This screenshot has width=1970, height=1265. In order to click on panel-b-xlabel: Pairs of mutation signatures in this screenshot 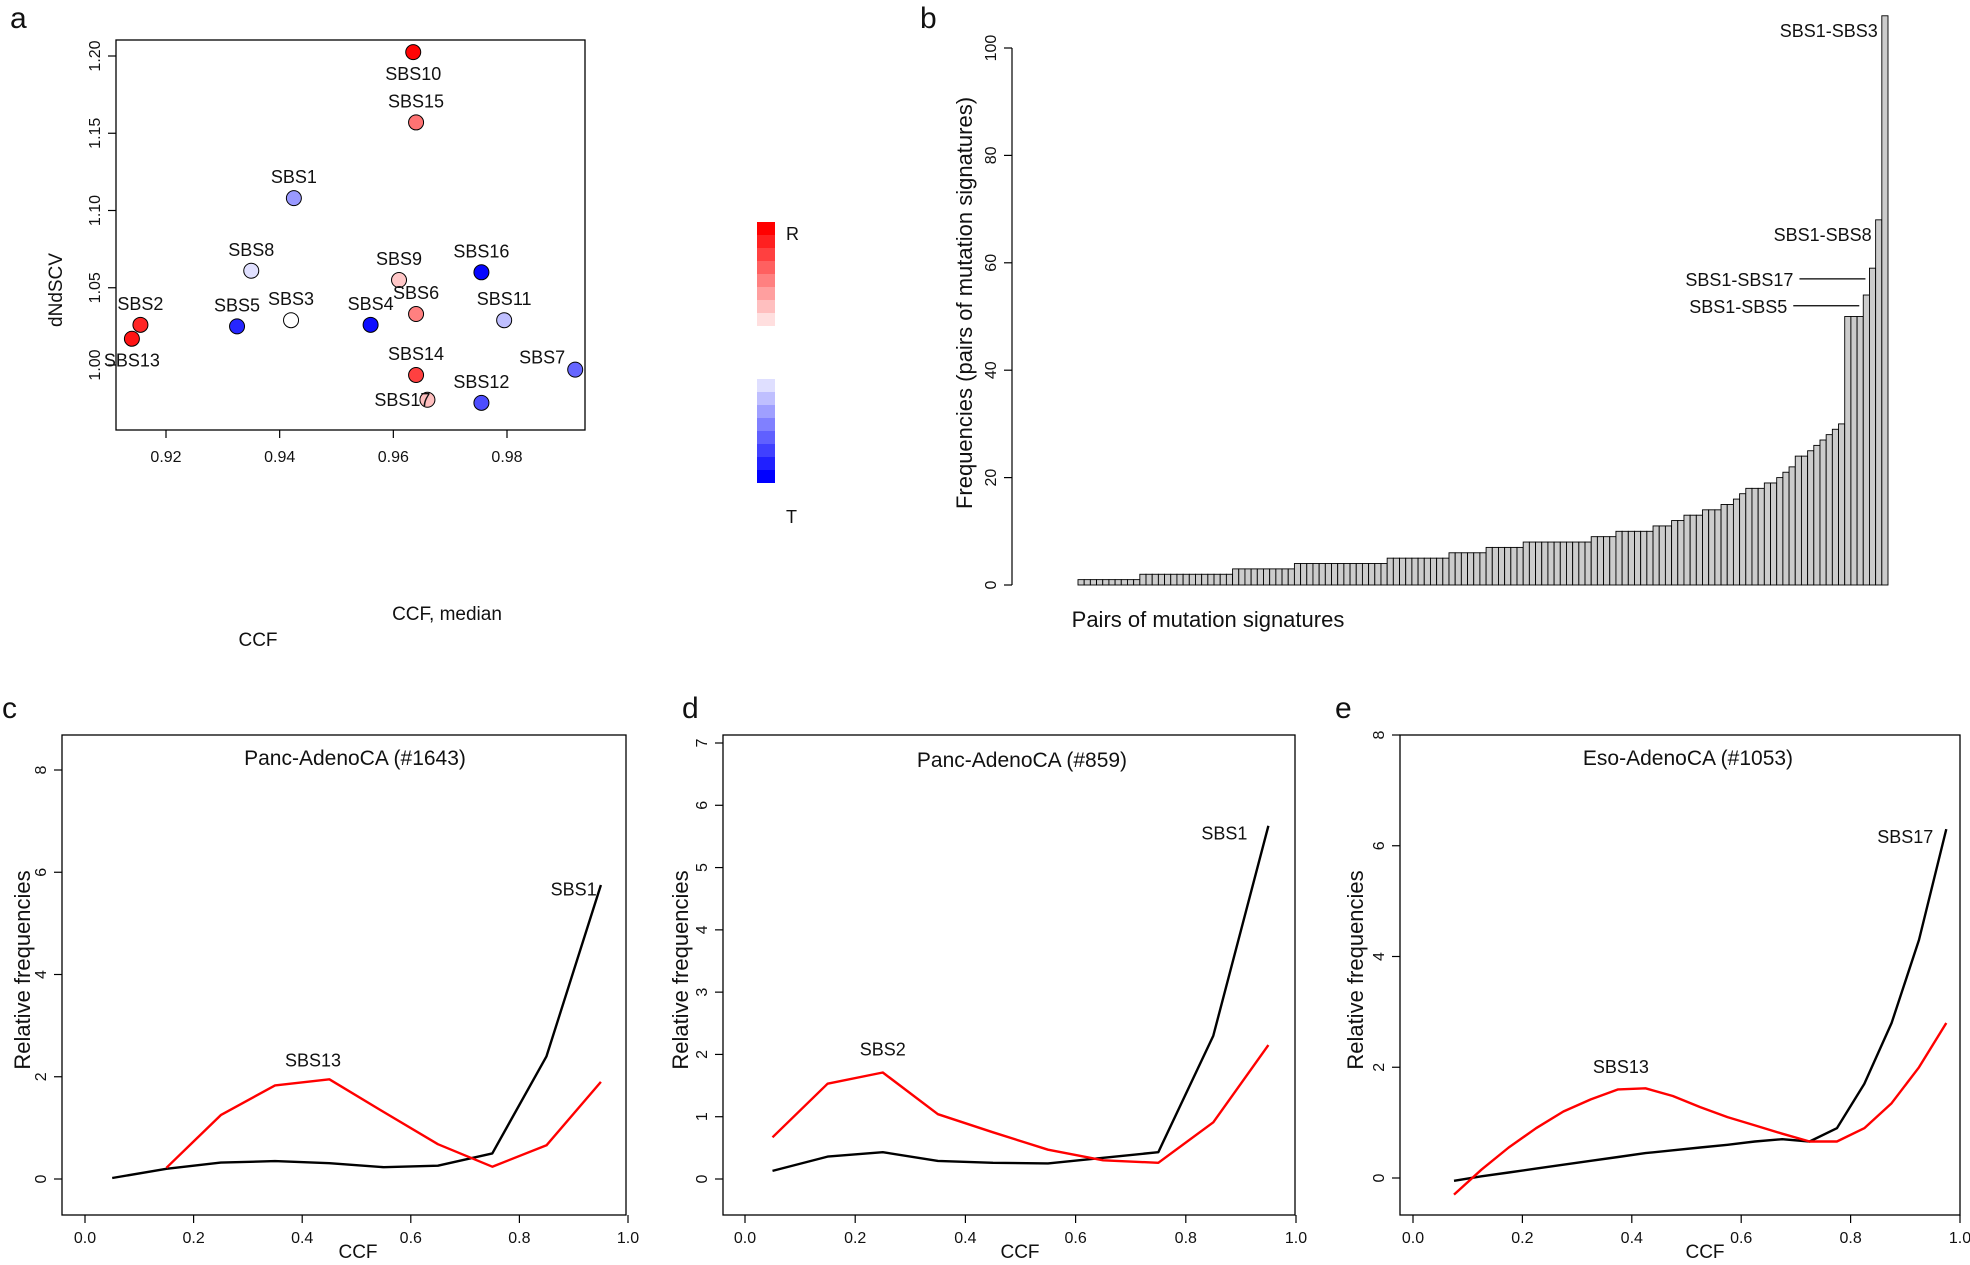, I will do `click(1208, 619)`.